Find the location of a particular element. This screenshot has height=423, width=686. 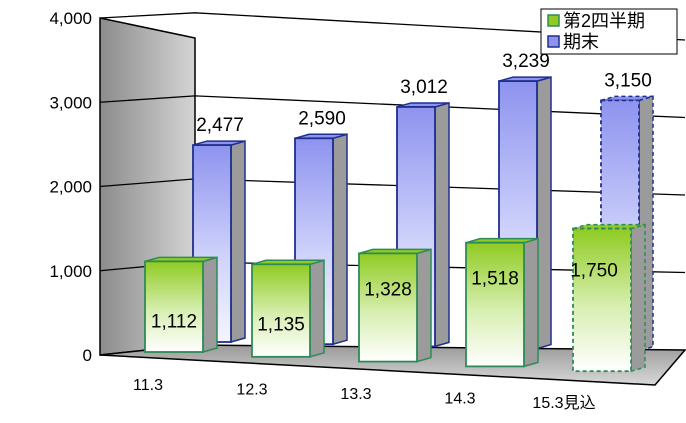

data-label: 3,150 is located at coordinates (628, 80).